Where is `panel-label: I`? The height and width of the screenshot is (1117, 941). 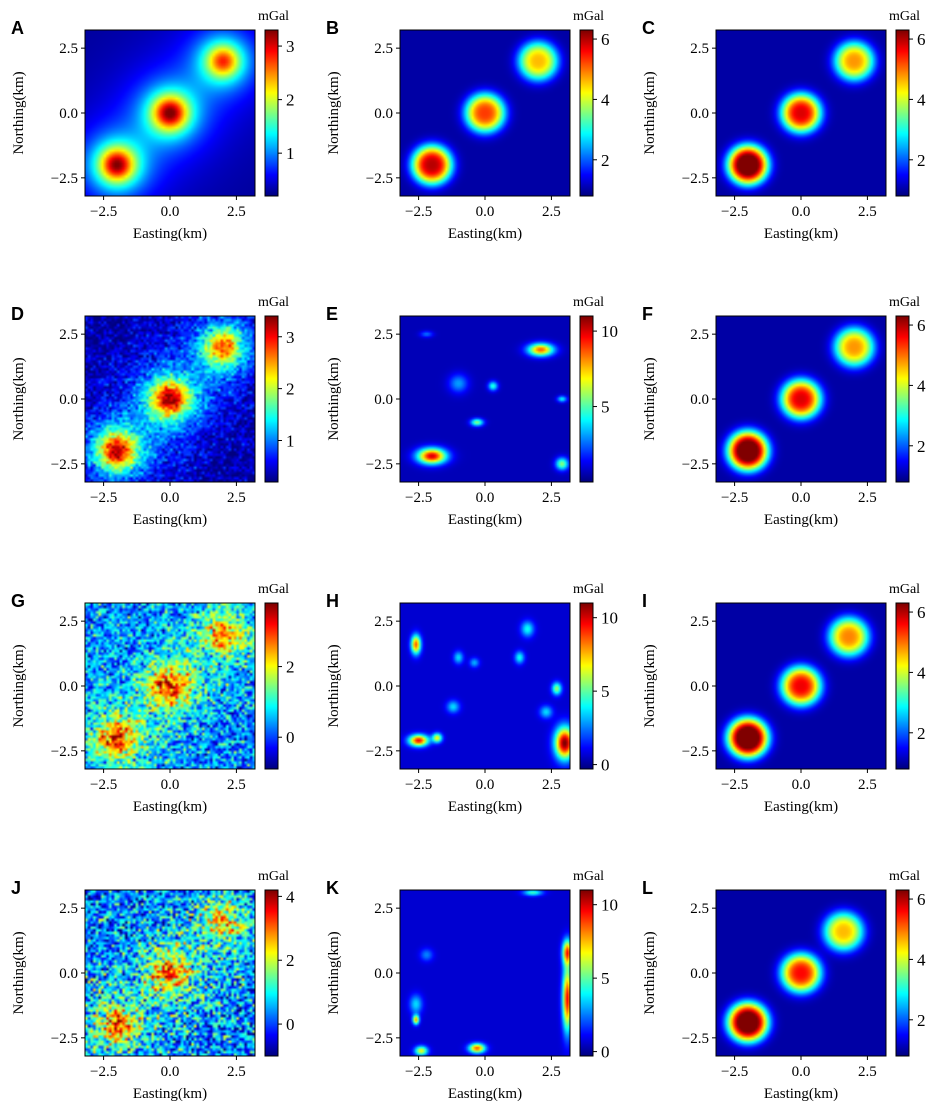
panel-label: I is located at coordinates (644, 601).